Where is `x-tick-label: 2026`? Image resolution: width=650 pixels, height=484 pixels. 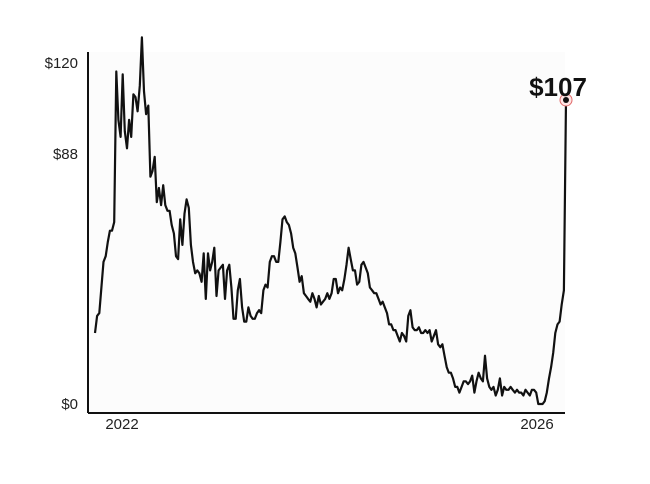 x-tick-label: 2026 is located at coordinates (536, 424).